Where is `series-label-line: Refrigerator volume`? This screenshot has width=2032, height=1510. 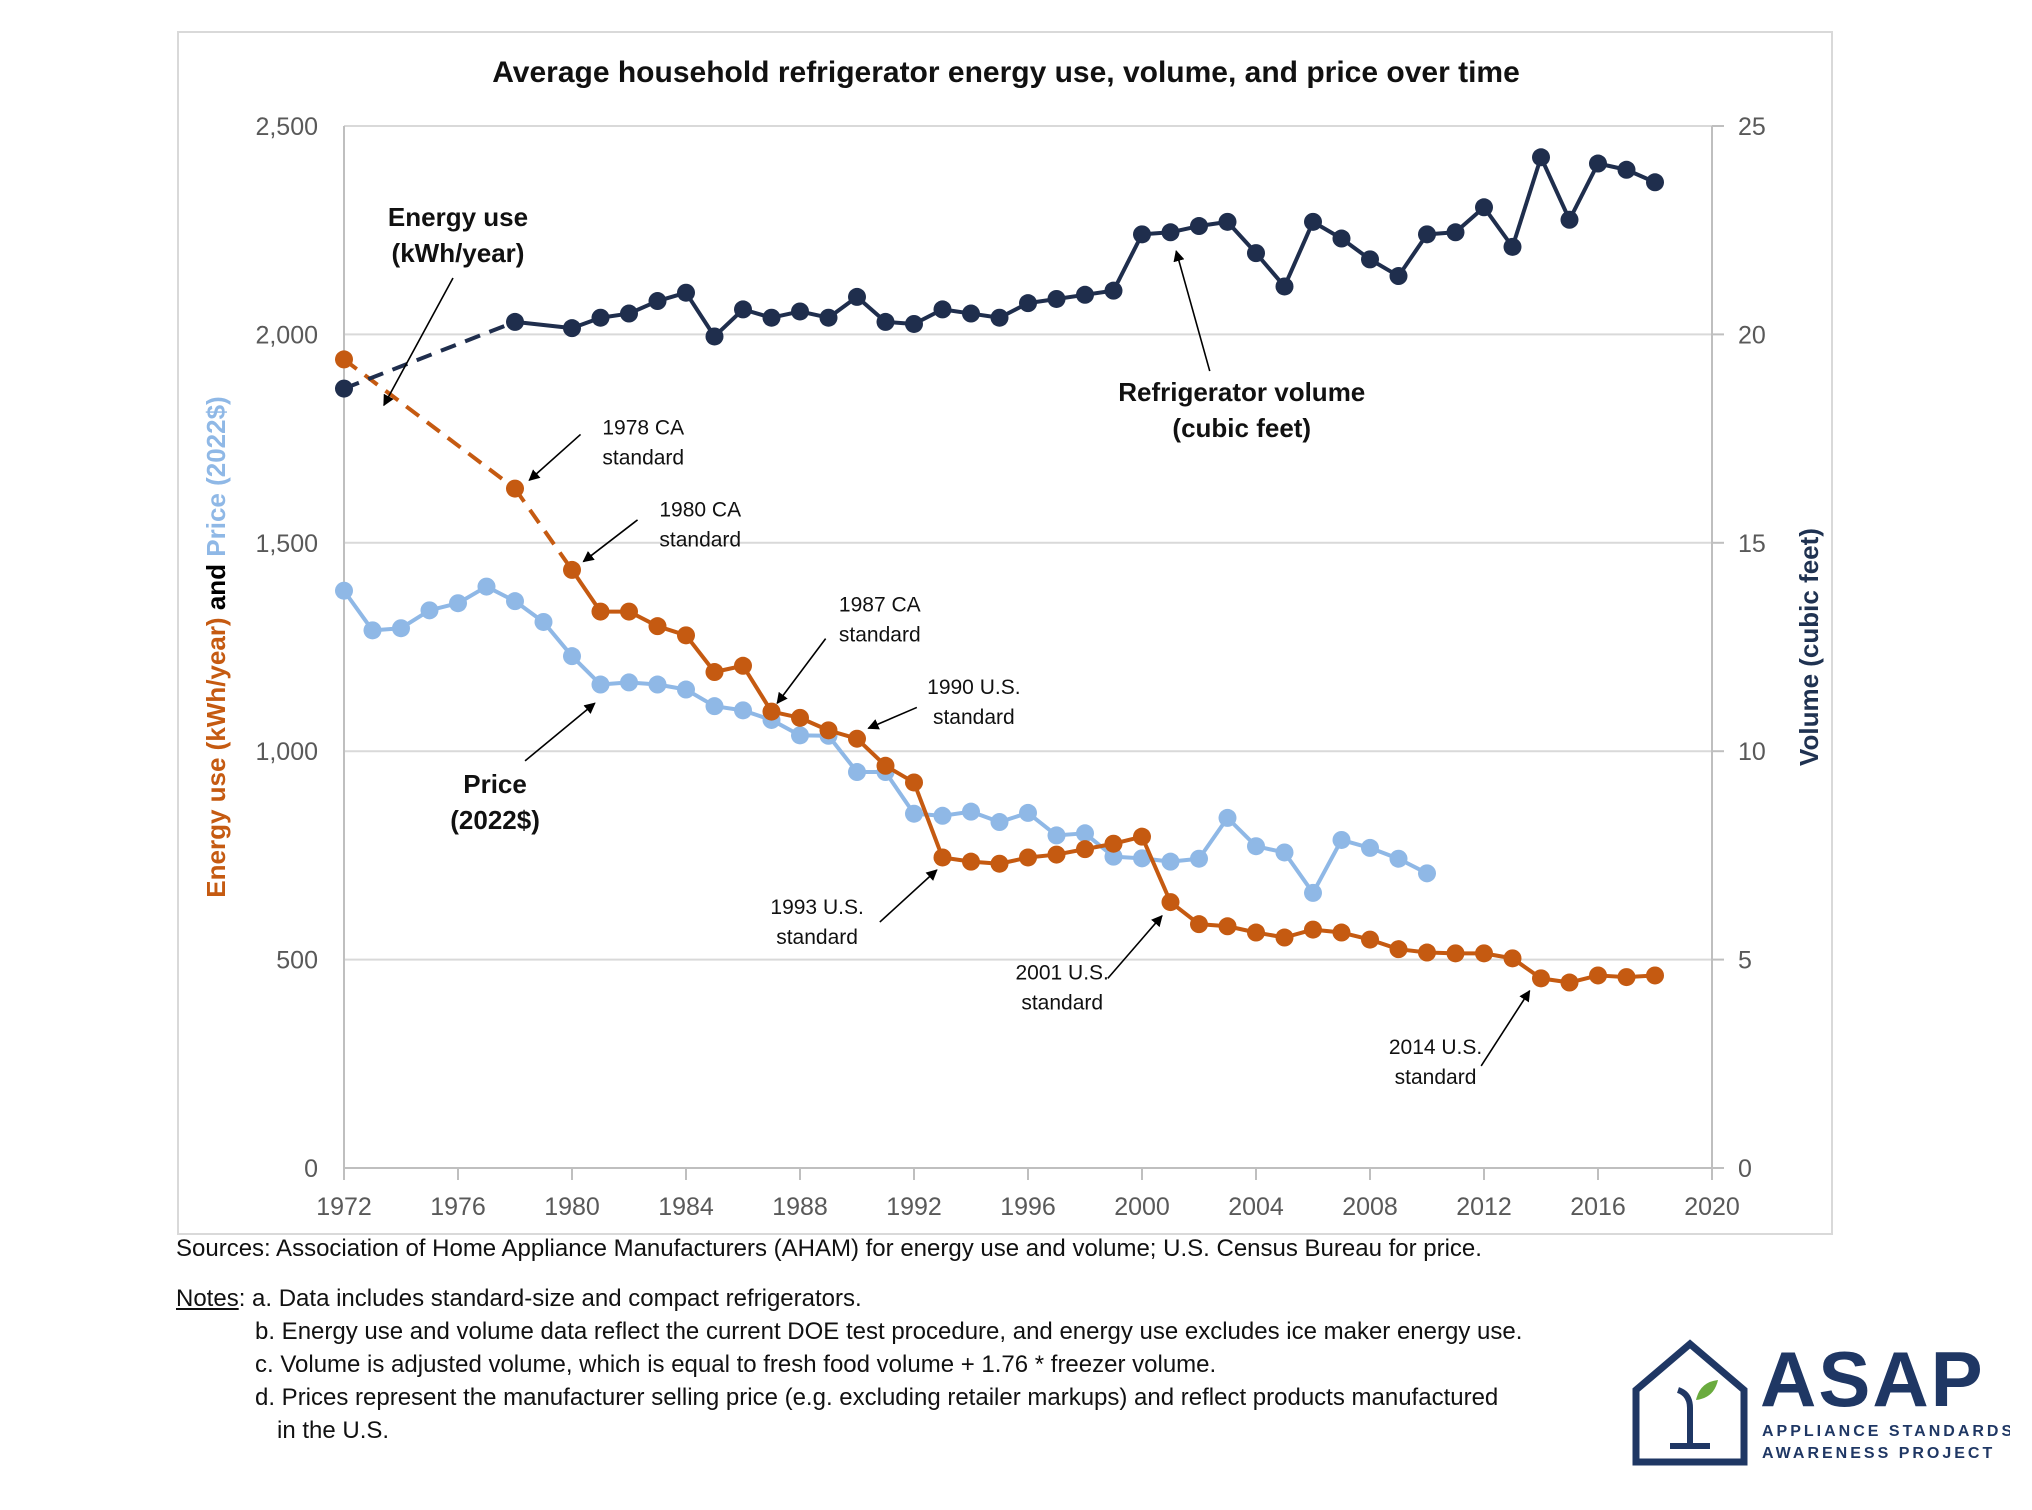 series-label-line: Refrigerator volume is located at coordinates (1241, 392).